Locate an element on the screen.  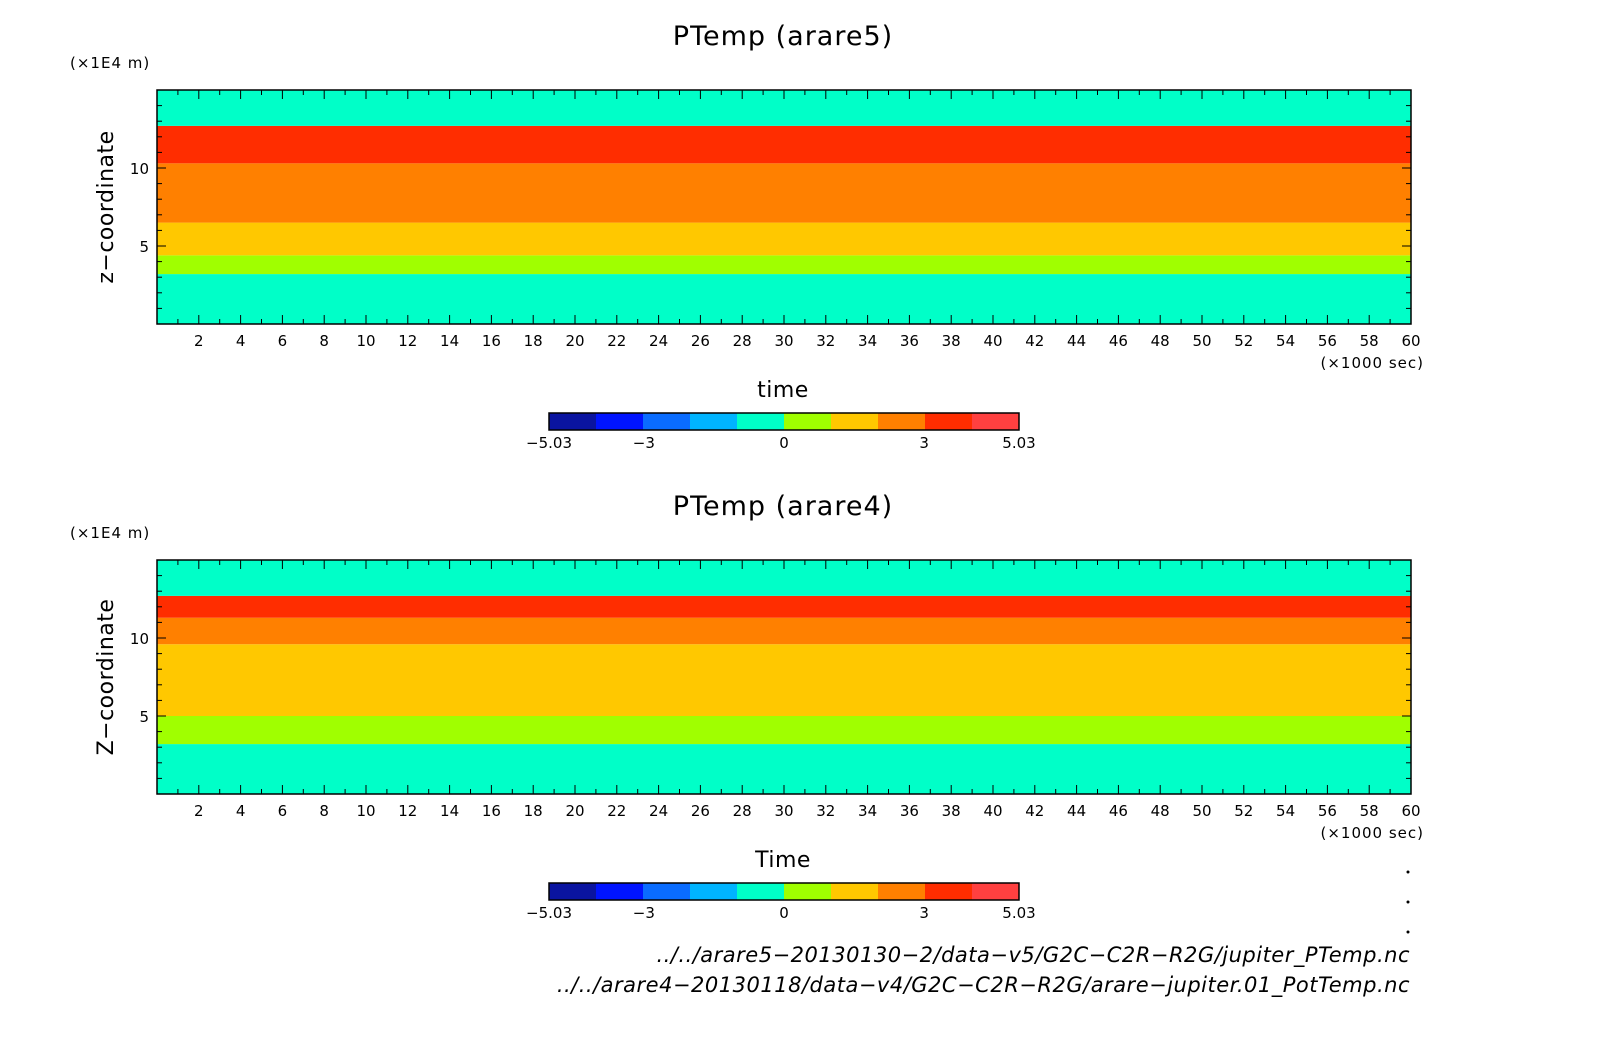
y-unit-label-arare5: (×1E4 m) is located at coordinates (110, 63).